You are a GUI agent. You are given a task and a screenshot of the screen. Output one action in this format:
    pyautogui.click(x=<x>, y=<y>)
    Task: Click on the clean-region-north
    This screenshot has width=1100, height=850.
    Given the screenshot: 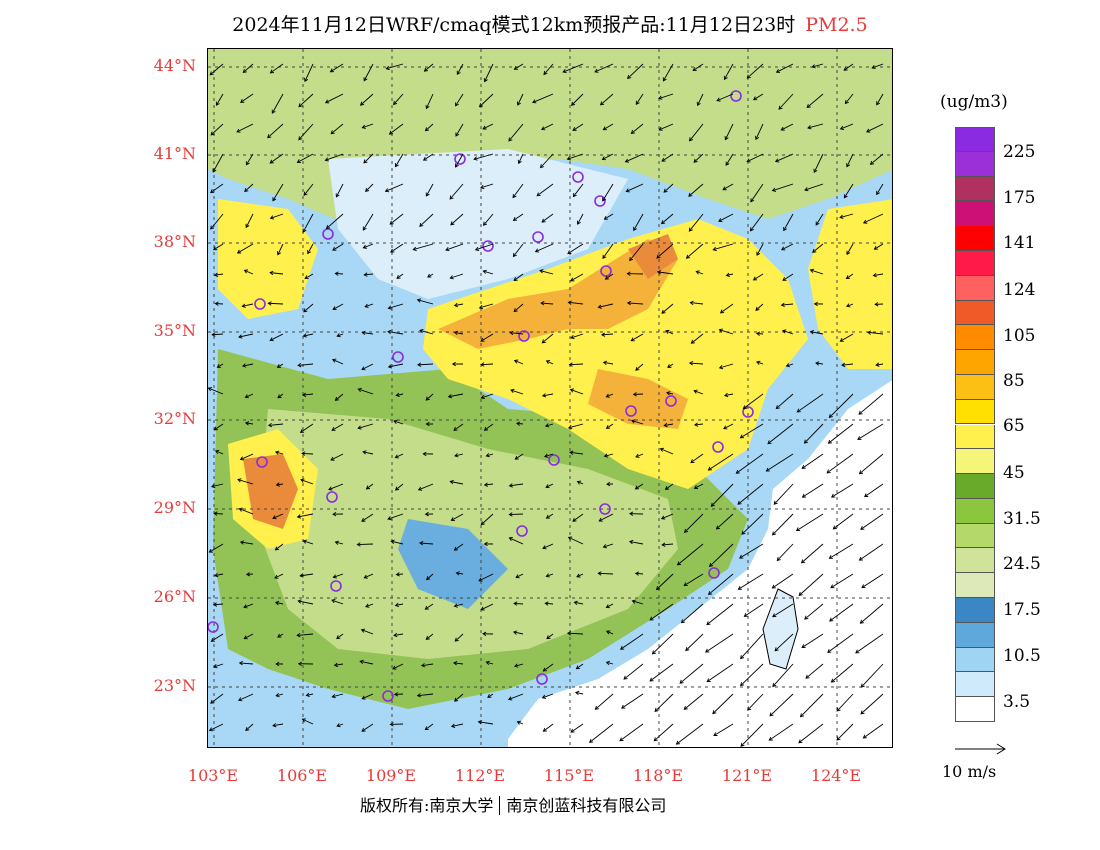 What is the action you would take?
    pyautogui.click(x=478, y=224)
    